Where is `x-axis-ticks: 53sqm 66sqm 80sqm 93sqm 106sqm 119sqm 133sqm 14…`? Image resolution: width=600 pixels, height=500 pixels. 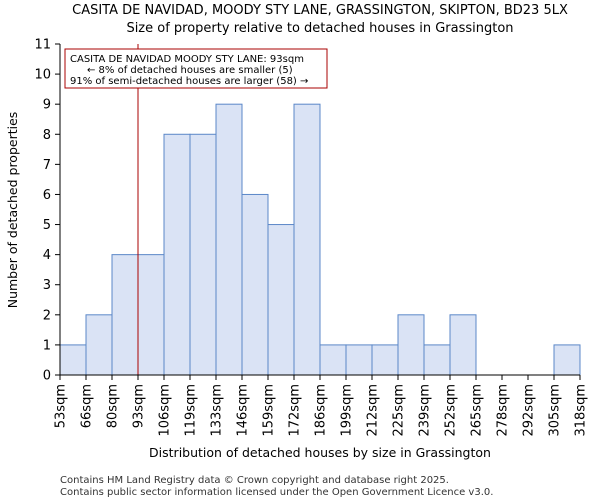 x-axis-ticks: 53sqm 66sqm 80sqm 93sqm 106sqm 119sqm 133sqm 14… is located at coordinates (321, 406).